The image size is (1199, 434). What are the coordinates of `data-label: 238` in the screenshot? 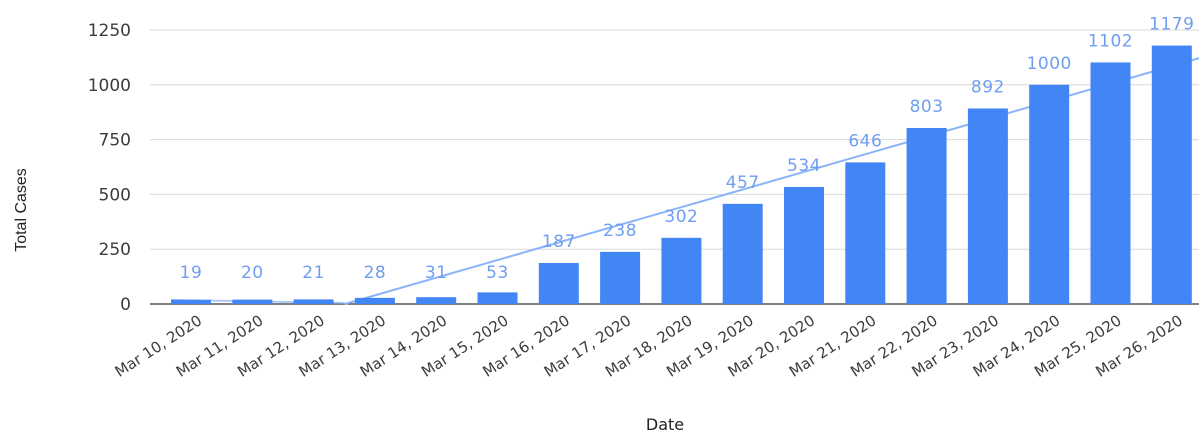 It's located at (620, 231).